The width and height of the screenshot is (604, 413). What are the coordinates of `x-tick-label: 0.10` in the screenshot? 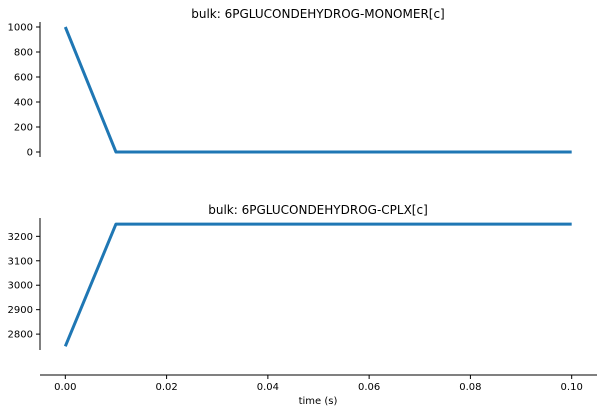 It's located at (572, 387).